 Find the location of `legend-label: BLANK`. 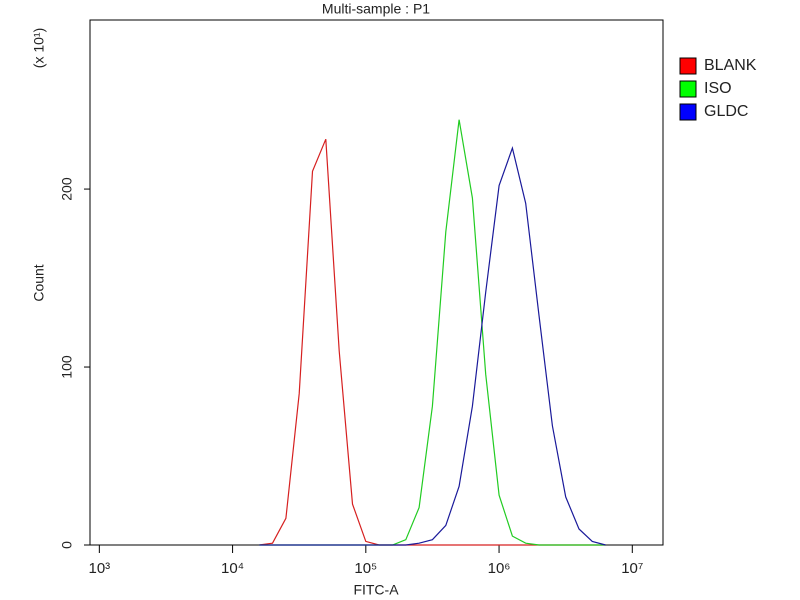

legend-label: BLANK is located at coordinates (730, 65).